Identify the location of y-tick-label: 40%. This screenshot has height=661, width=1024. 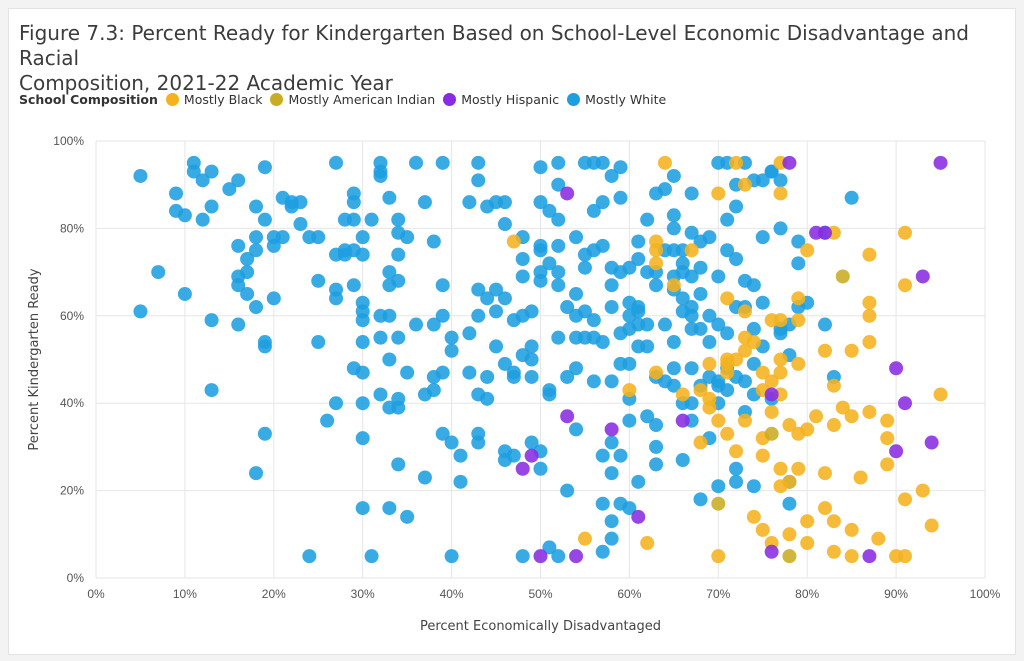
(72, 403).